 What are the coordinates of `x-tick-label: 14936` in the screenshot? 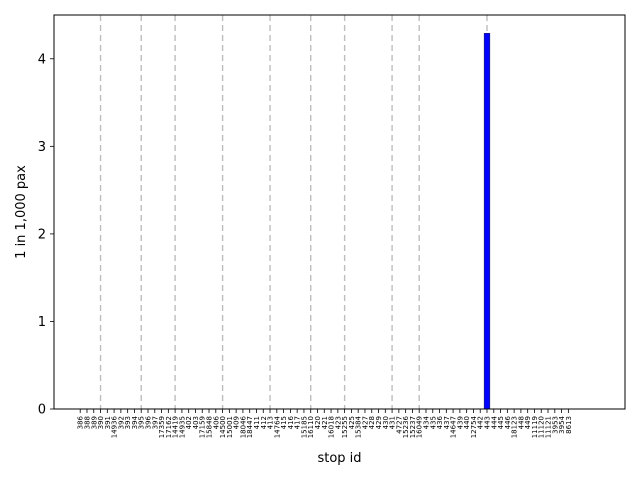 It's located at (115, 426).